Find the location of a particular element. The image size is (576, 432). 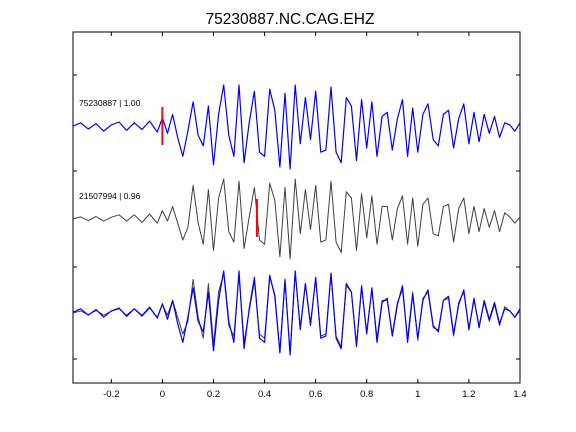

x-tick-label: 1.4 is located at coordinates (519, 394).